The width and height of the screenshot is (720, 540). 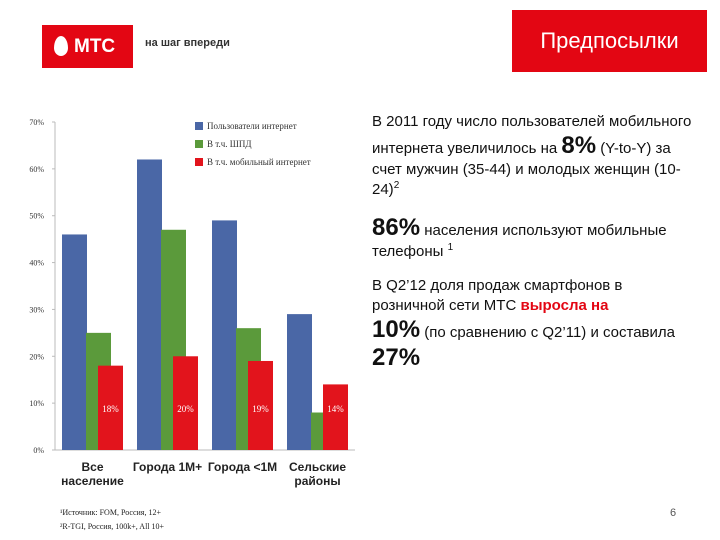 I want to click on legend-label: Пользователи интернет, so click(x=252, y=126).